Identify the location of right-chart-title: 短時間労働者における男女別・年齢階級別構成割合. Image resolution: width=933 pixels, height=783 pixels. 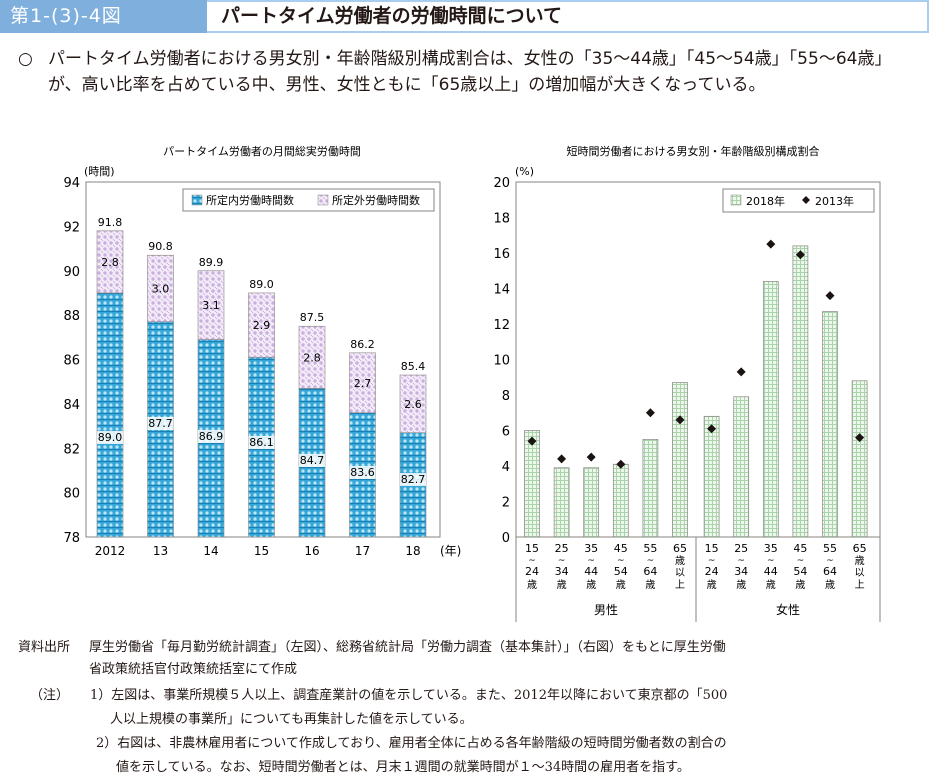
(693, 151).